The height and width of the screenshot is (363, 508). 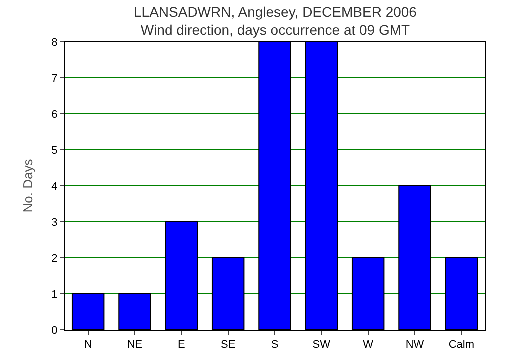 I want to click on x-tick-label: NW, so click(x=415, y=345).